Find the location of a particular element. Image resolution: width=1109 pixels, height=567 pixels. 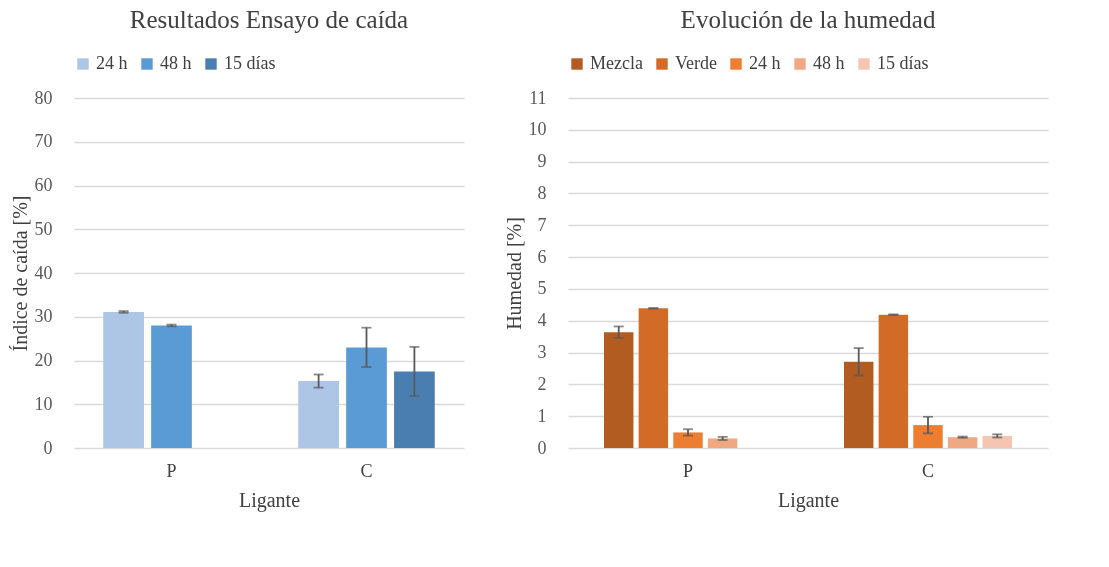

y-tick-label: 8 is located at coordinates (542, 192).